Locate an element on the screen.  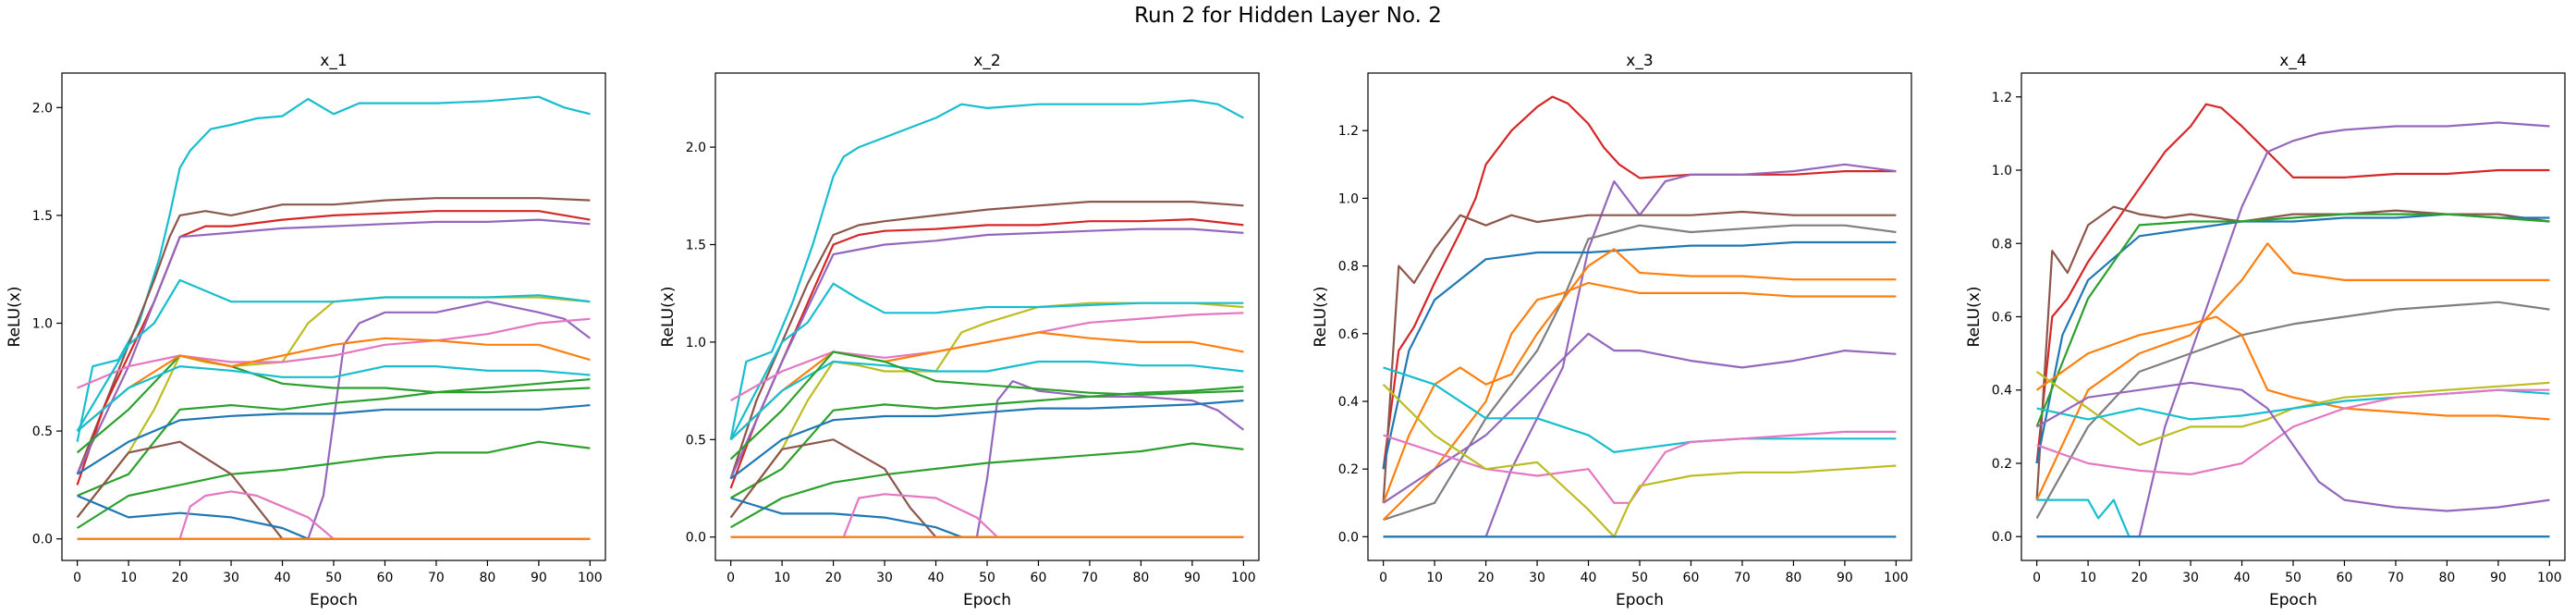
x-tick-label: 100 is located at coordinates (1243, 578).